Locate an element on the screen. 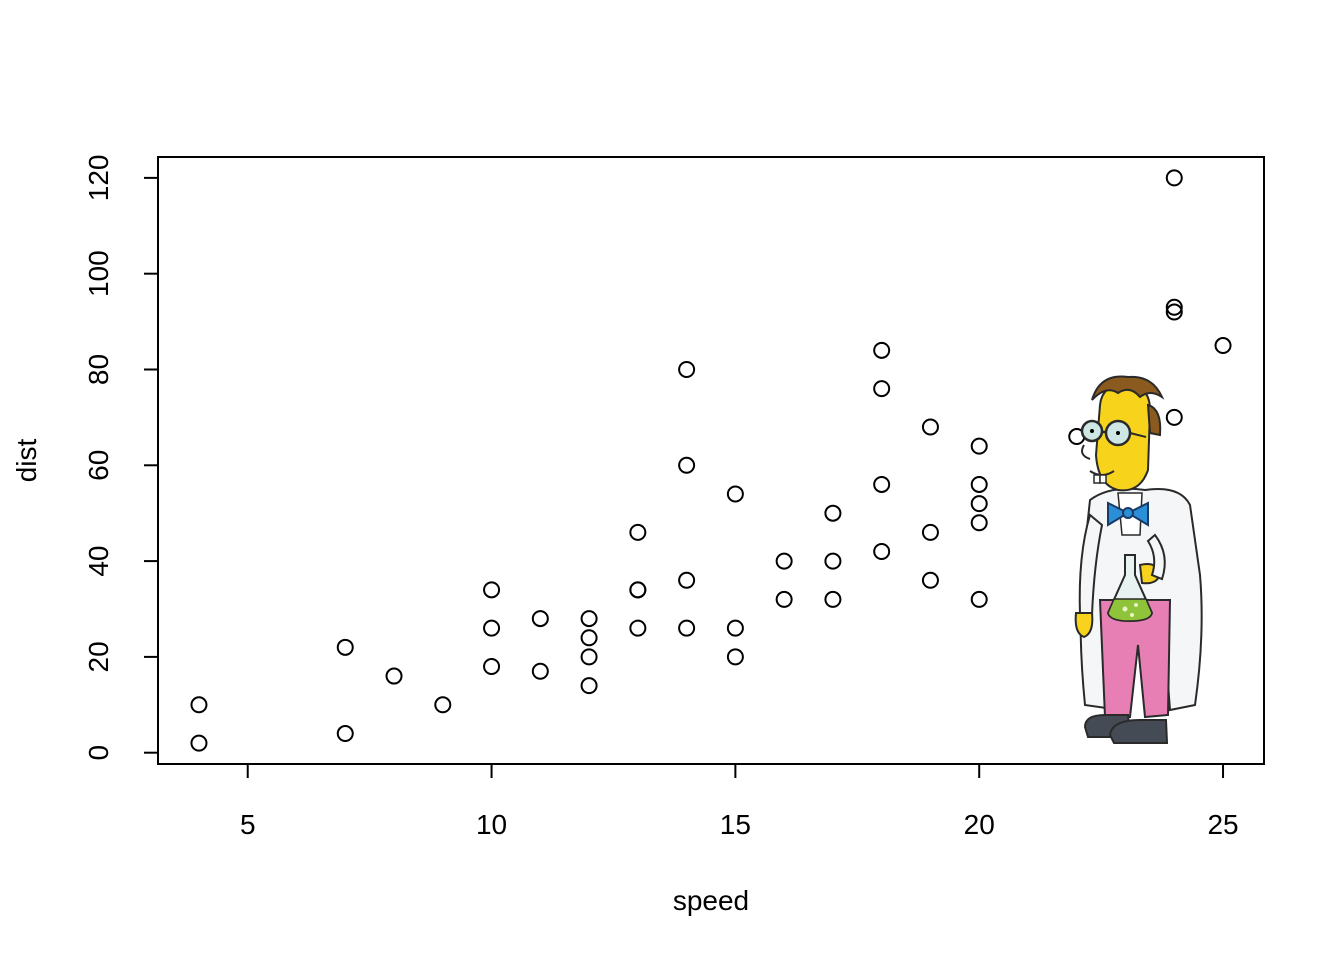 The height and width of the screenshot is (960, 1344). y-tick-label: 120 is located at coordinates (98, 178).